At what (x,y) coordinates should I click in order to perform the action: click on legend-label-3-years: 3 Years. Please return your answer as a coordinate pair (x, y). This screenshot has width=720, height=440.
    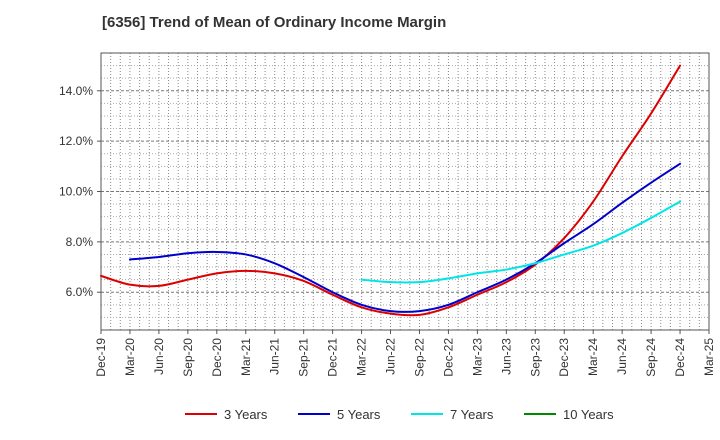
    Looking at the image, I should click on (246, 414).